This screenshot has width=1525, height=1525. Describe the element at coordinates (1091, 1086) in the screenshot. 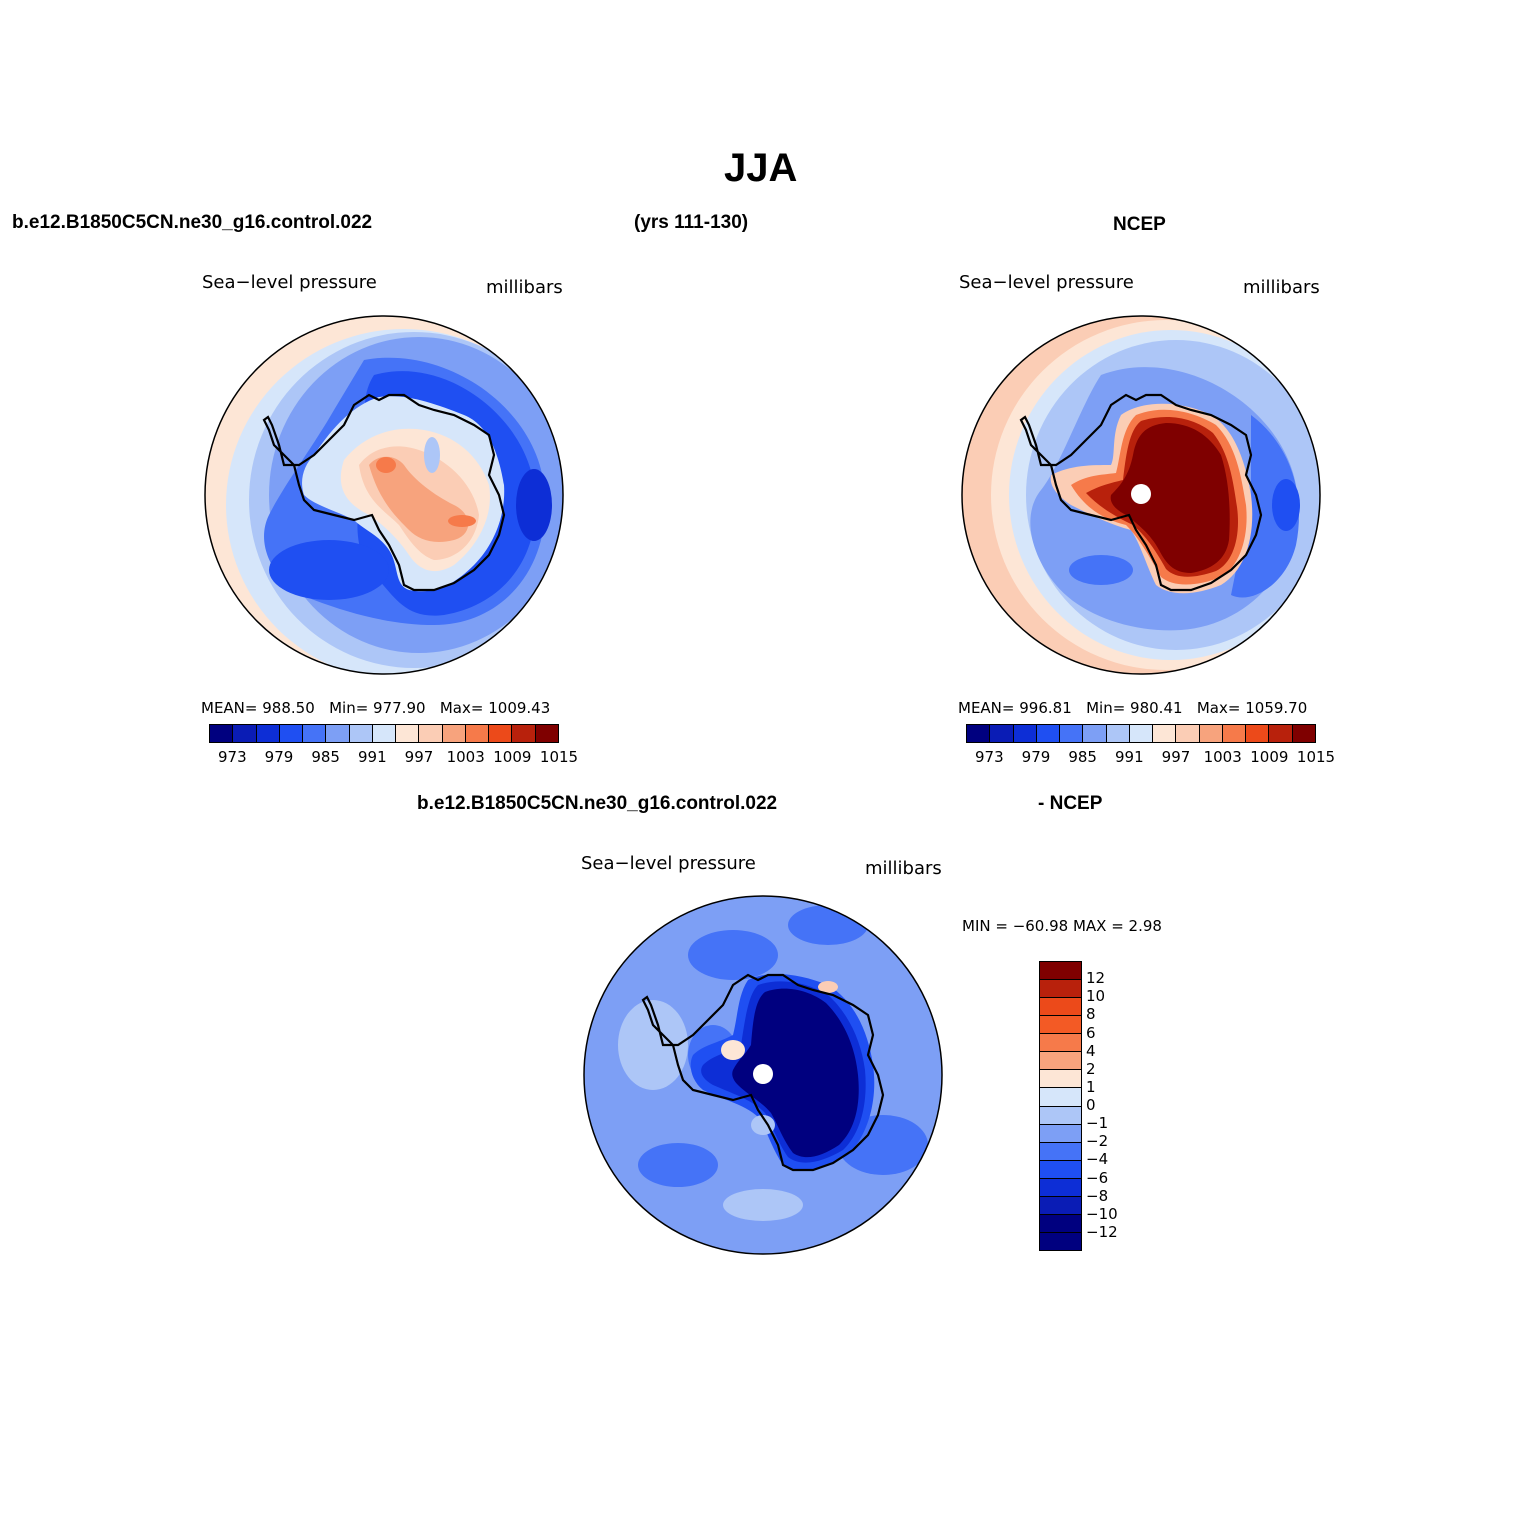

I see `colorbar-tick-label: 1` at that location.